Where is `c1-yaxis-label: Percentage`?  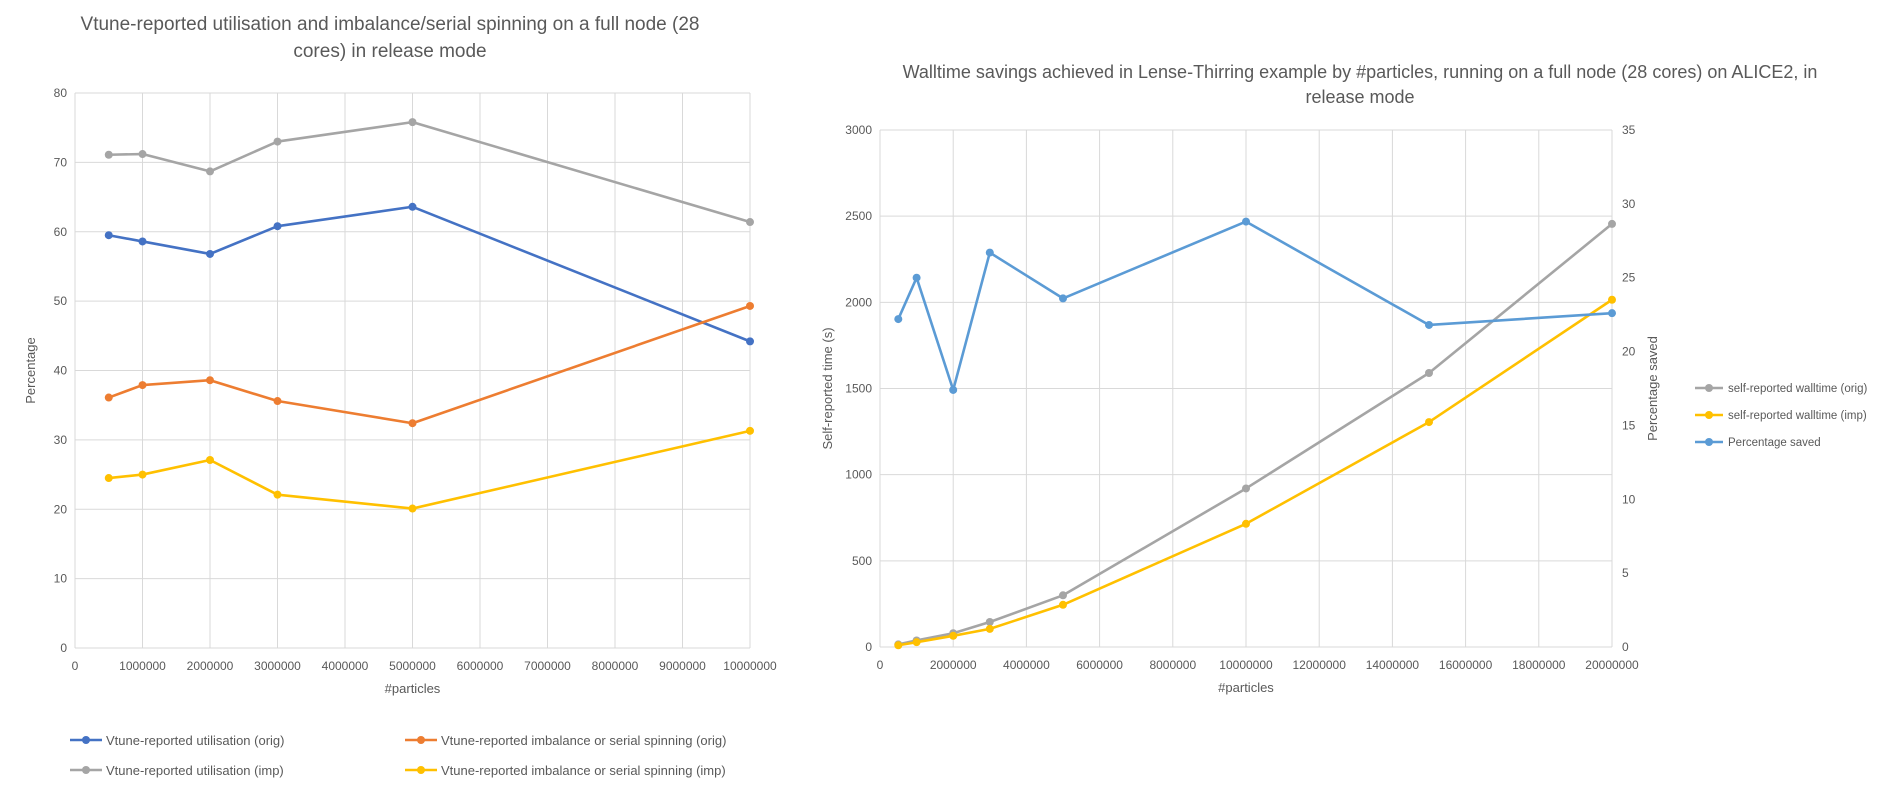
c1-yaxis-label: Percentage is located at coordinates (30, 370).